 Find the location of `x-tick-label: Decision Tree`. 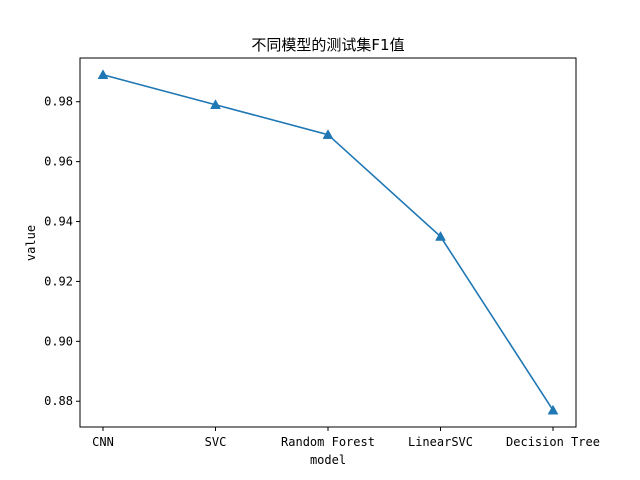

x-tick-label: Decision Tree is located at coordinates (553, 442).